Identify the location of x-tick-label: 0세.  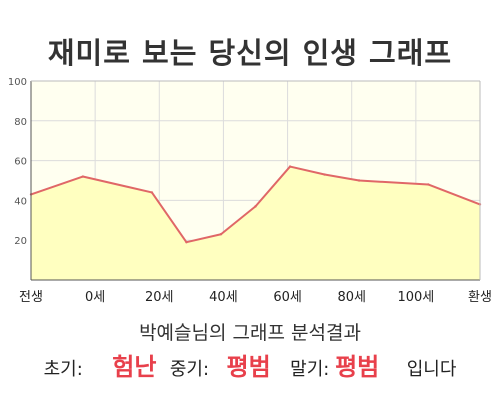
(95, 297).